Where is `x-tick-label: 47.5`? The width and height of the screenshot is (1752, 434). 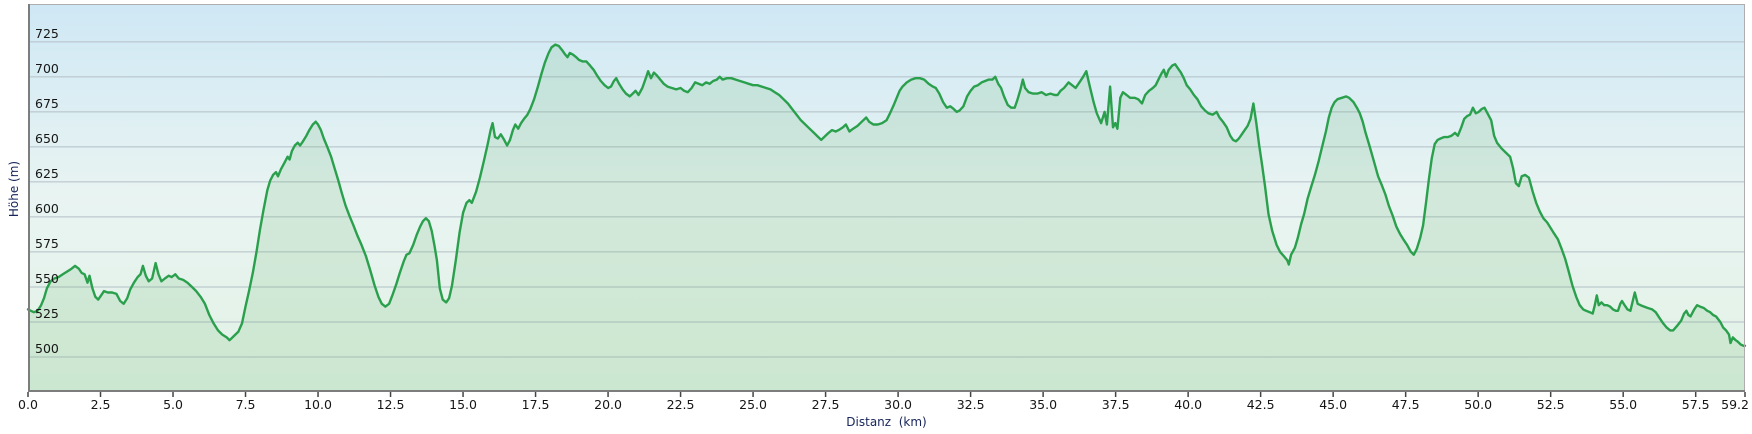
x-tick-label: 47.5 is located at coordinates (1406, 404).